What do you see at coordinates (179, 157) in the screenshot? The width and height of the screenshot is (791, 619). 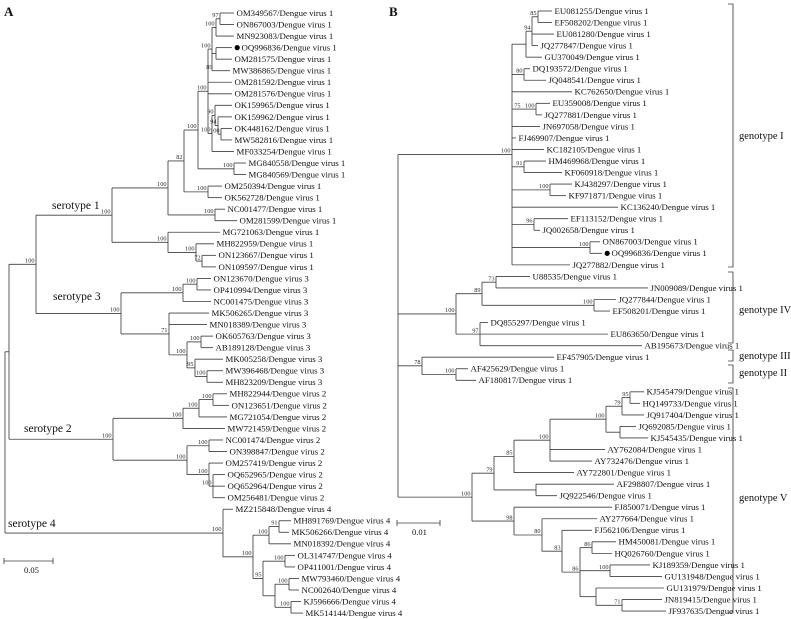 I see `bootstrap-value: 82` at bounding box center [179, 157].